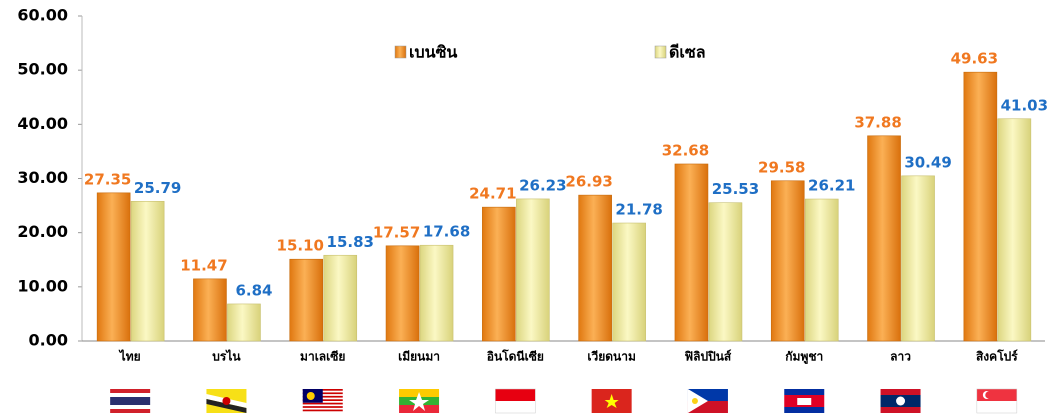 The height and width of the screenshot is (416, 1059). What do you see at coordinates (396, 232) in the screenshot?
I see `data-label: 17.57` at bounding box center [396, 232].